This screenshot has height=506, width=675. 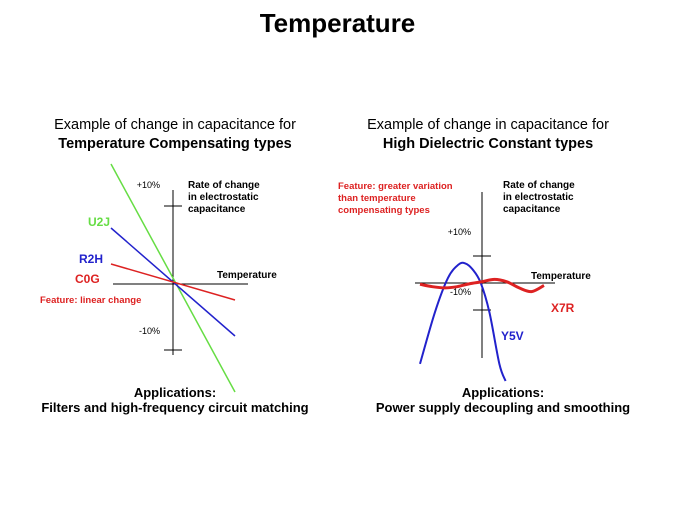 I want to click on left-series-c0g-line, so click(x=173, y=282).